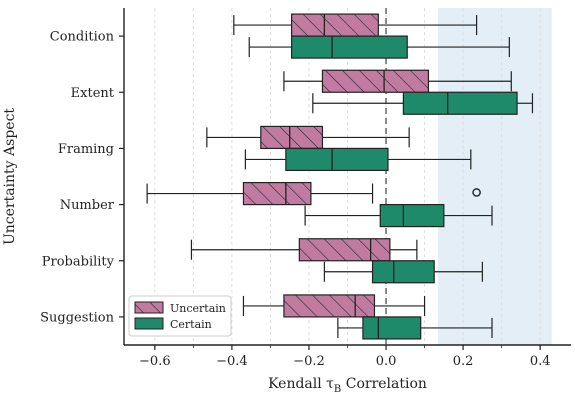  Describe the element at coordinates (10, 176) in the screenshot. I see `y-axis-title: Uncertainty Aspect` at that location.